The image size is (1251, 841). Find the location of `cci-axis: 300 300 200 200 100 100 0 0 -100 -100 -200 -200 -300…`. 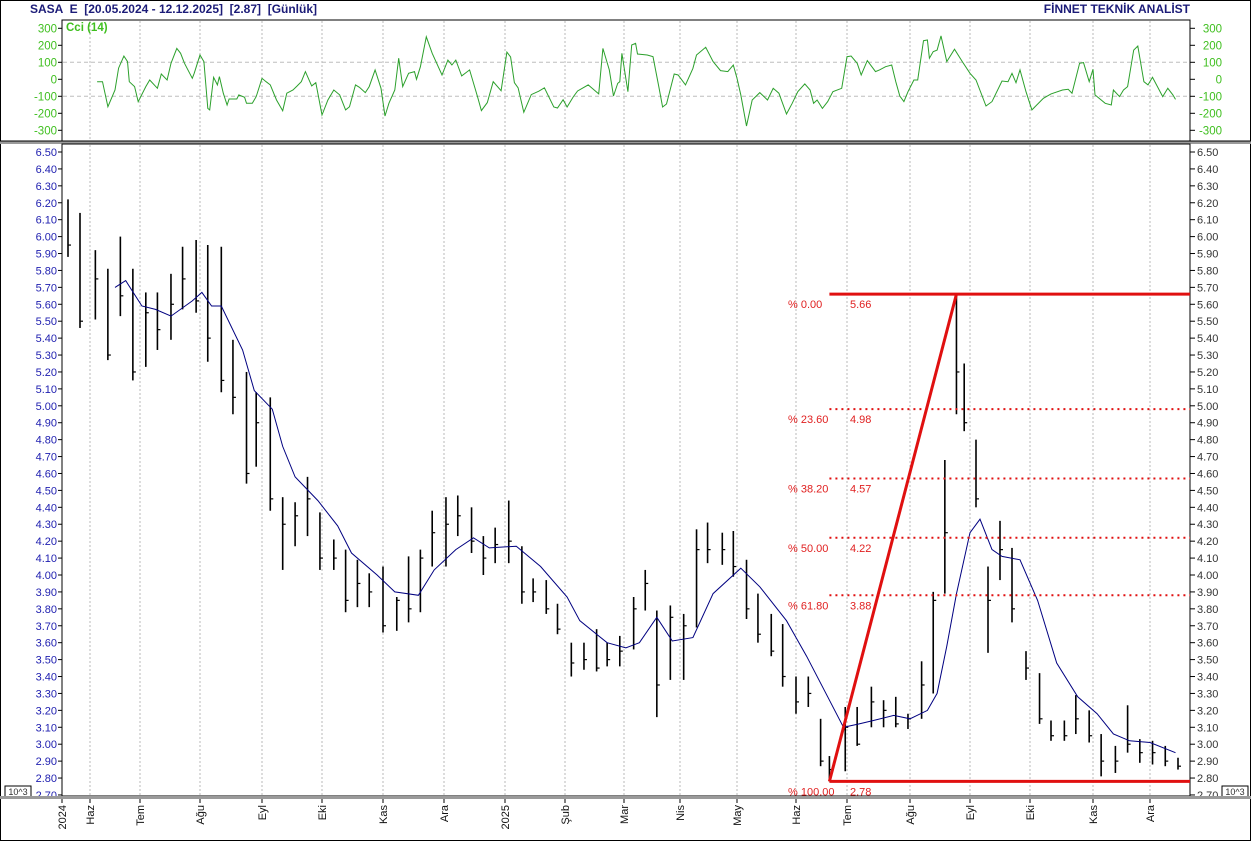

cci-axis: 300 300 200 200 100 100 0 0 -100 -100 -200 -200 -300… is located at coordinates (628, 80).